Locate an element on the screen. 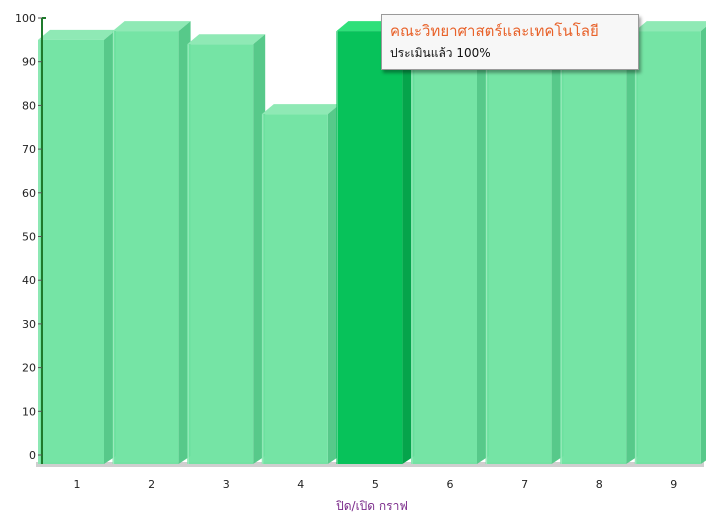  x-tick-label: 8 is located at coordinates (599, 484).